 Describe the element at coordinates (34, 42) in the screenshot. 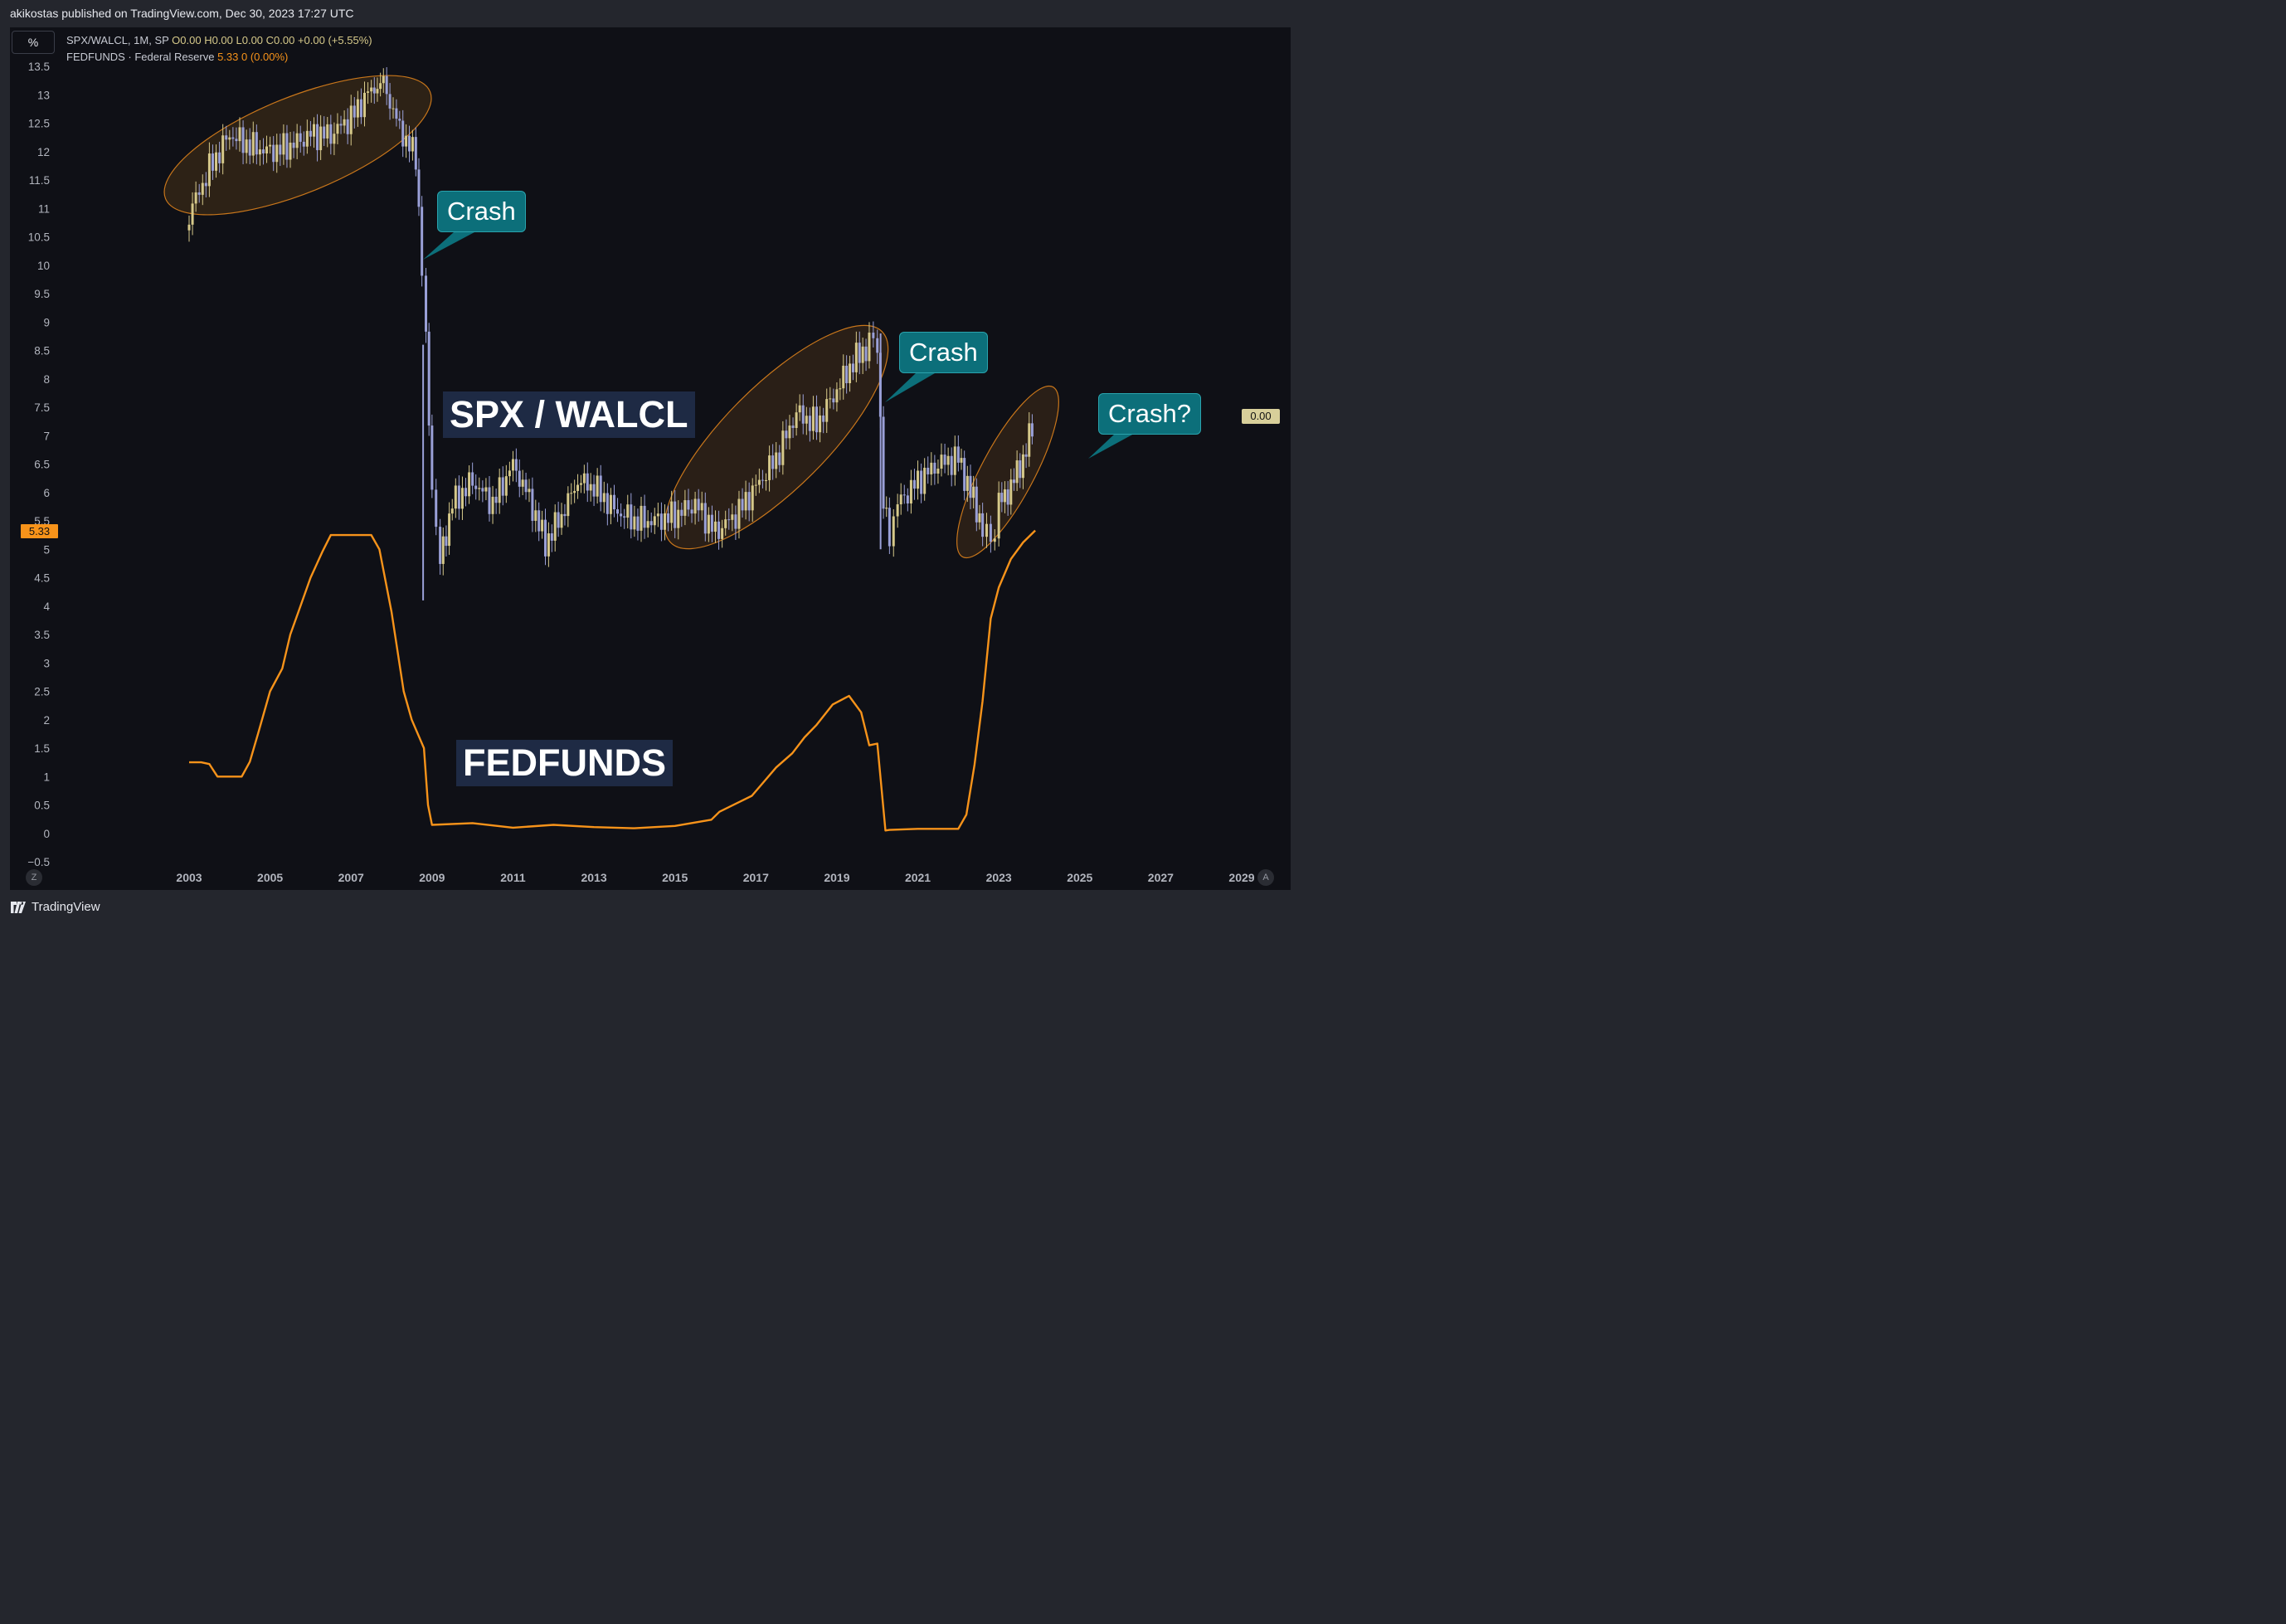

I see `percent-scale-button: %` at that location.